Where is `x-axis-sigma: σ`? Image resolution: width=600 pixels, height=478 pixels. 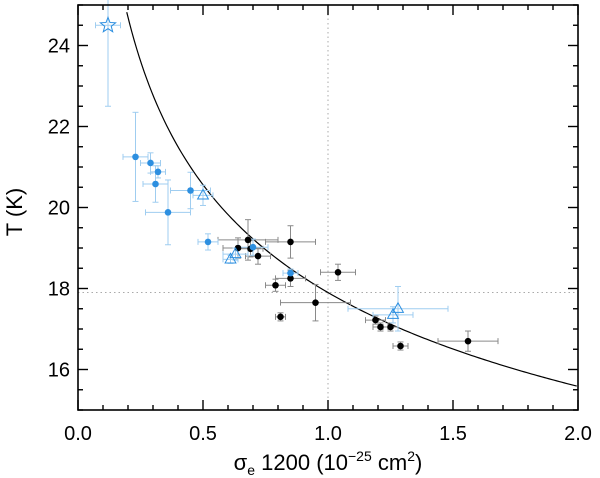 x-axis-sigma: σ is located at coordinates (241, 462).